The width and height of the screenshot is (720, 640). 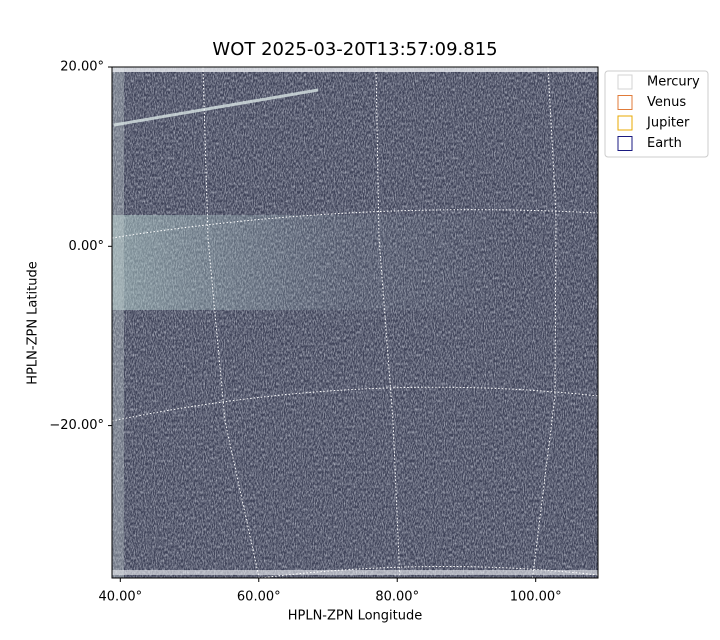 I want to click on x-tick-label: 40.00°, so click(x=120, y=597).